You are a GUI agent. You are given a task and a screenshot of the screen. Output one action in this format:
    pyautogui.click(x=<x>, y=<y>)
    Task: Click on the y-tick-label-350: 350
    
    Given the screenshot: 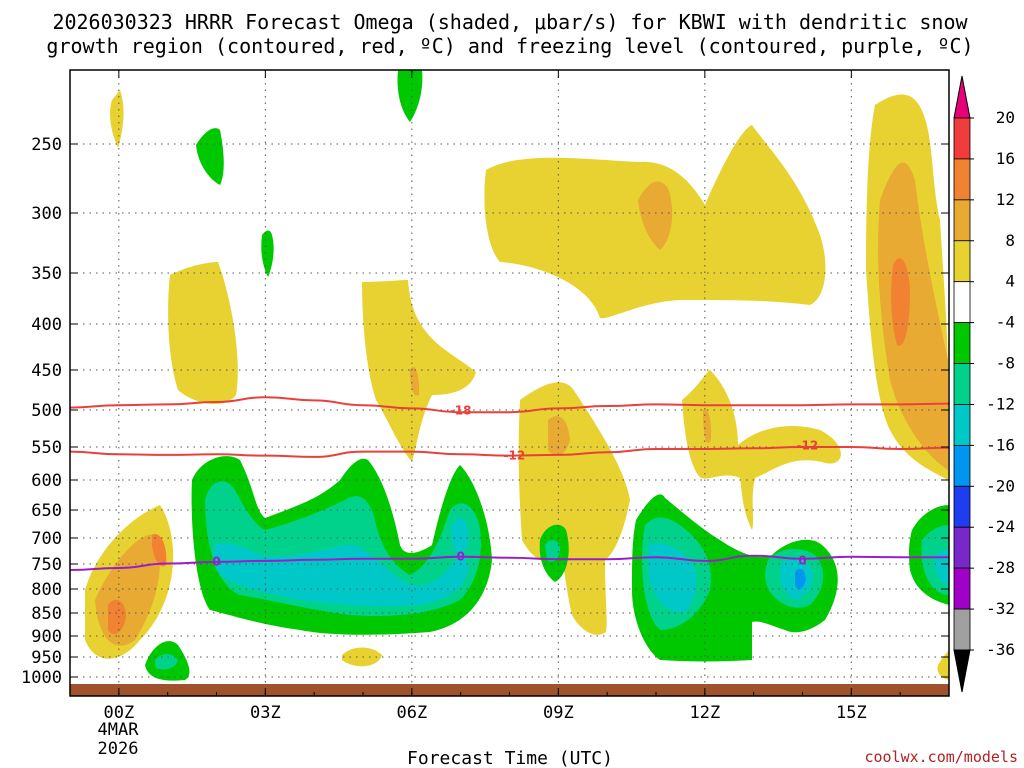 What is the action you would take?
    pyautogui.click(x=46, y=274)
    